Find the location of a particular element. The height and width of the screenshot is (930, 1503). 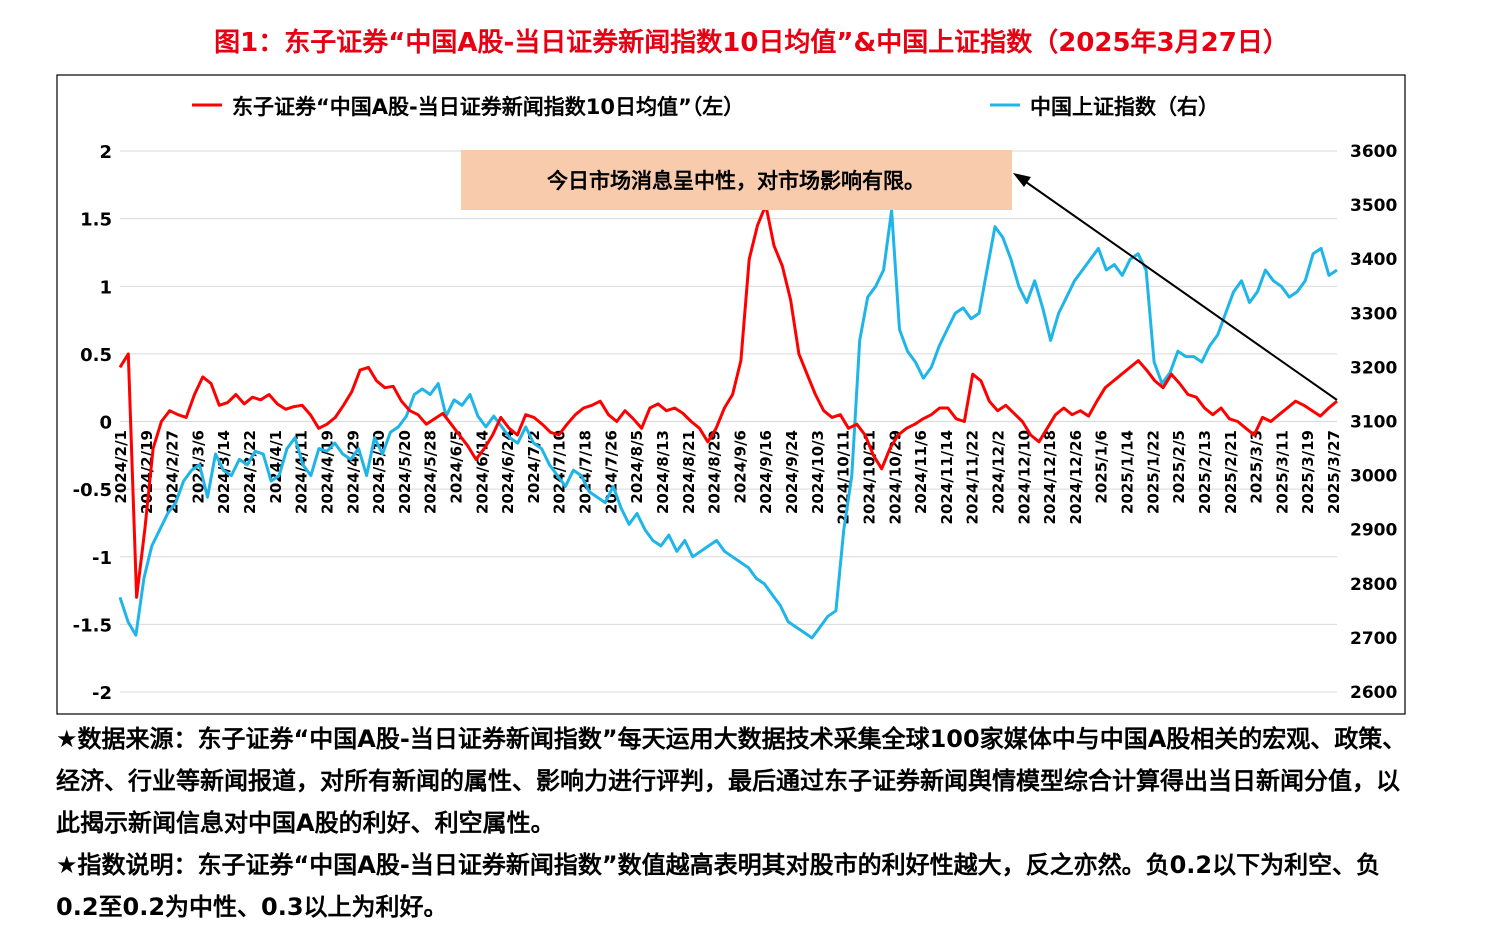

x-tick-label: 2024/8/29 is located at coordinates (715, 472).